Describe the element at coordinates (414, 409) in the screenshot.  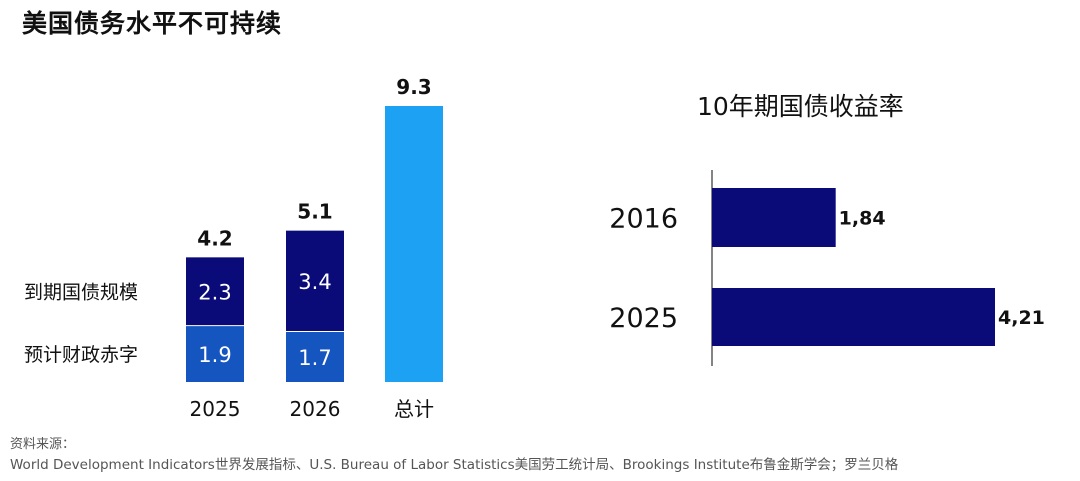
I see `x-tick-label: 总计` at that location.